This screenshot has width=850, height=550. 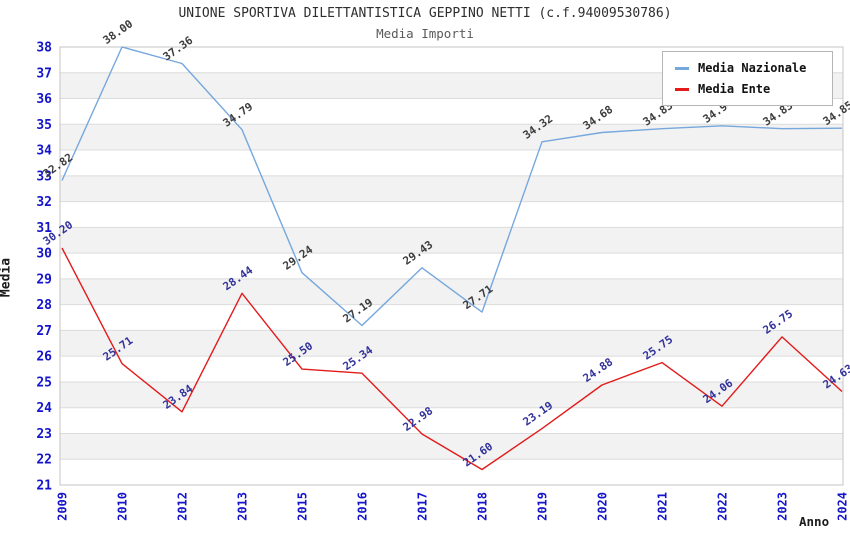 What do you see at coordinates (44, 460) in the screenshot?
I see `y-tick-label: 22` at bounding box center [44, 460].